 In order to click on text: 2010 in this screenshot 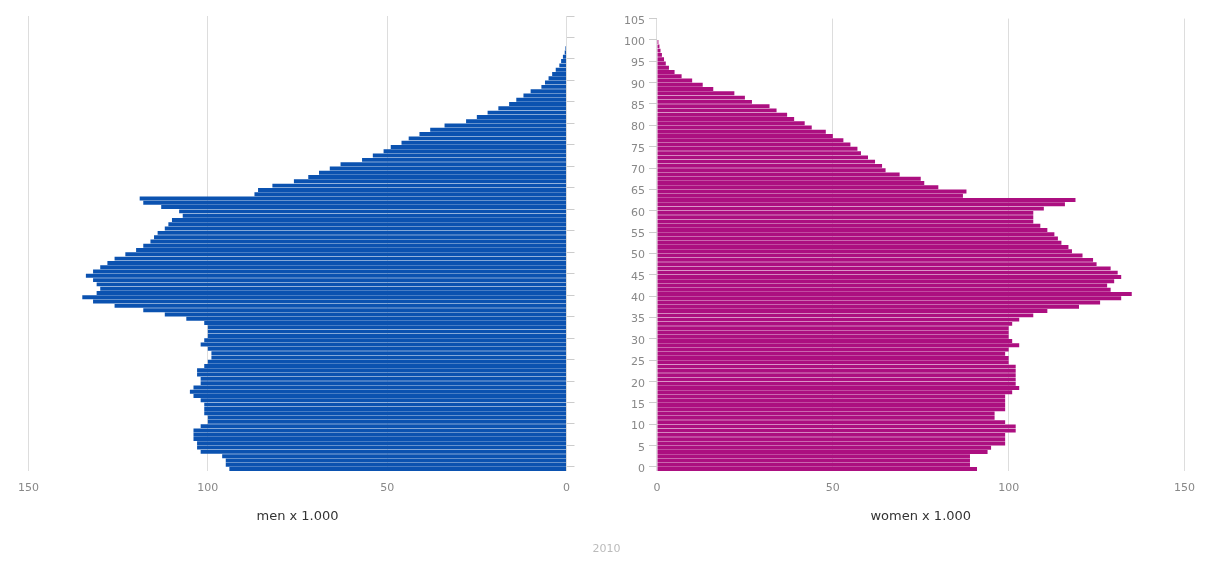, I will do `click(606, 548)`.